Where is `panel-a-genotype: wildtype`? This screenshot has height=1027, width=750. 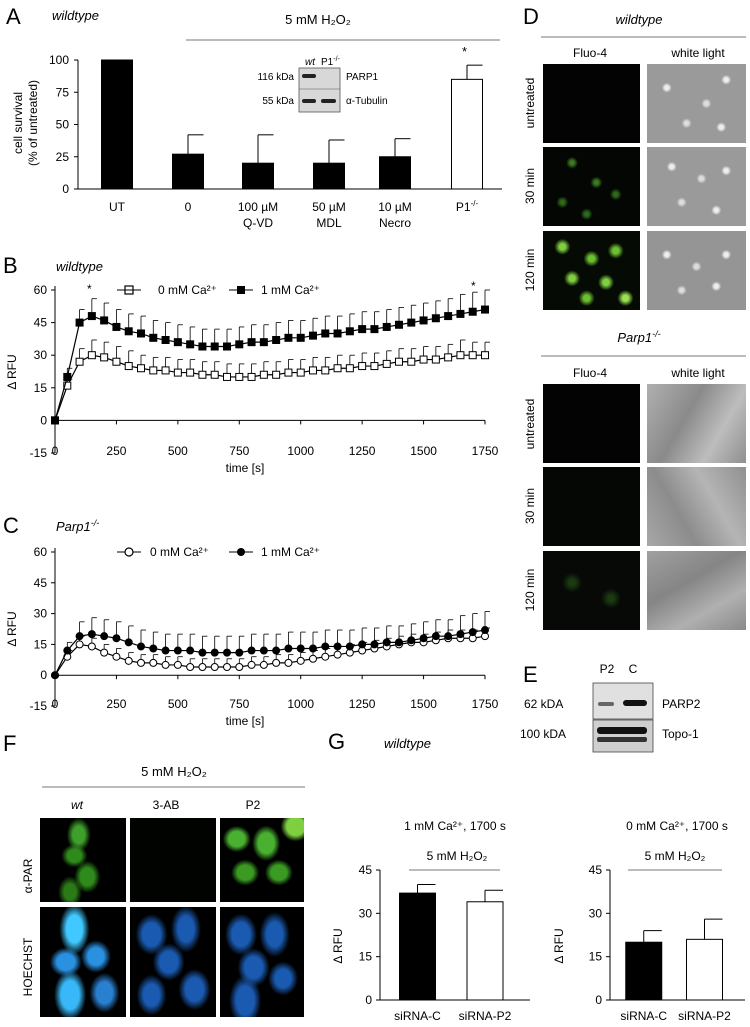 panel-a-genotype: wildtype is located at coordinates (75, 15).